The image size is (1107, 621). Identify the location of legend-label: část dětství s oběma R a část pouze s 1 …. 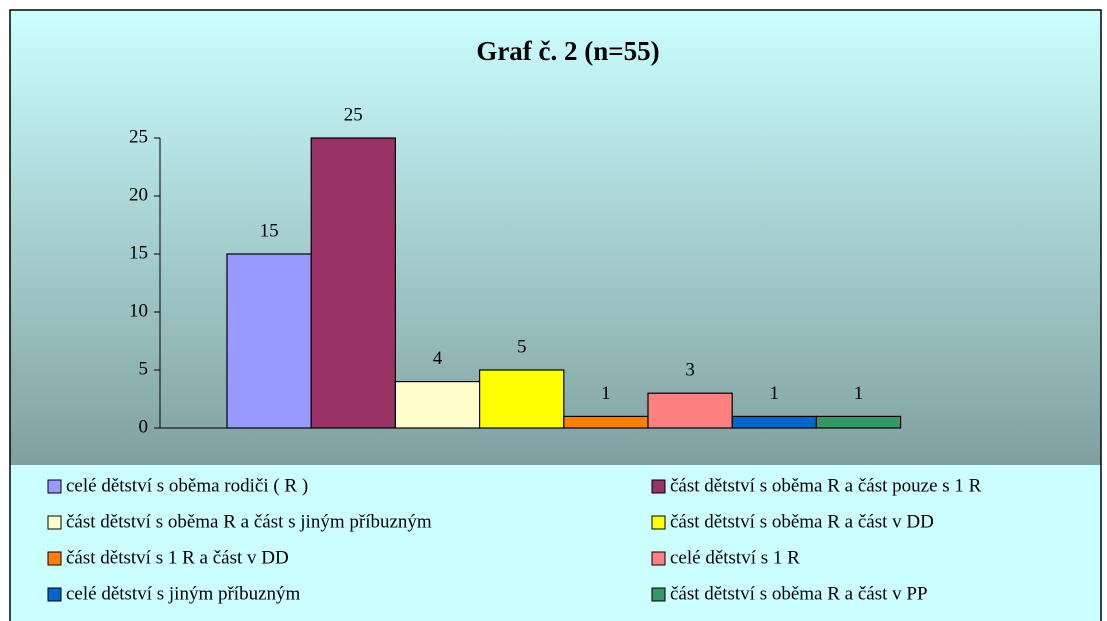
(826, 485).